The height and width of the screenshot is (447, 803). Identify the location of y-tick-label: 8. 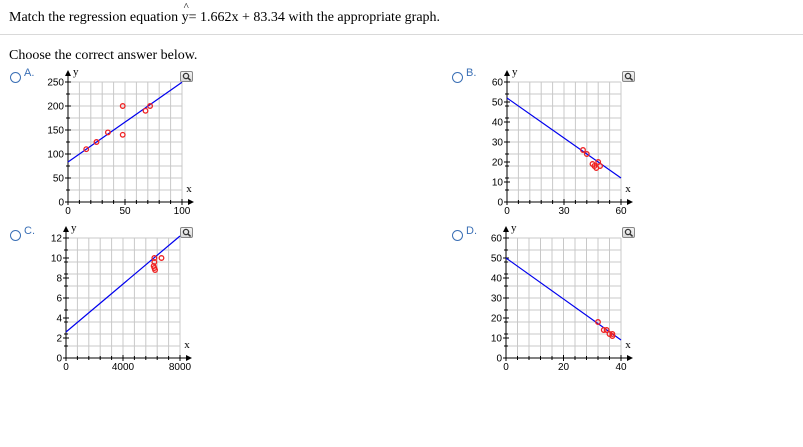
(59, 279).